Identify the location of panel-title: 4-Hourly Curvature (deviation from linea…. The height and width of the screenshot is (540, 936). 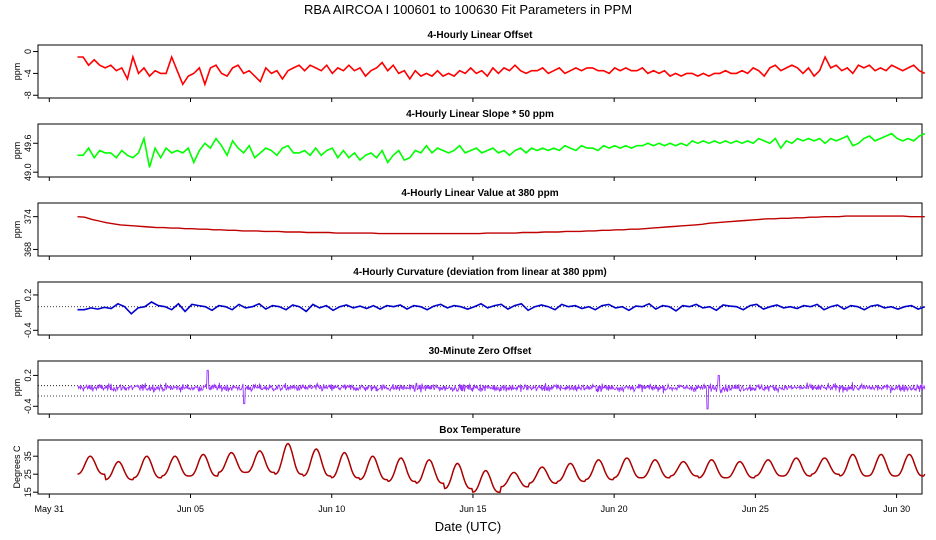
(479, 272).